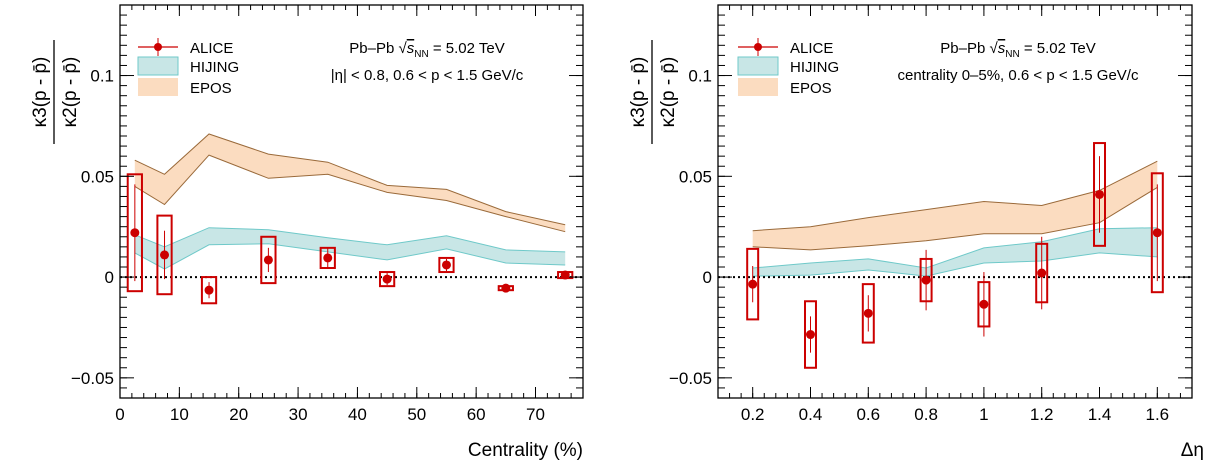  Describe the element at coordinates (179, 414) in the screenshot. I see `x-tick-label: 10` at that location.